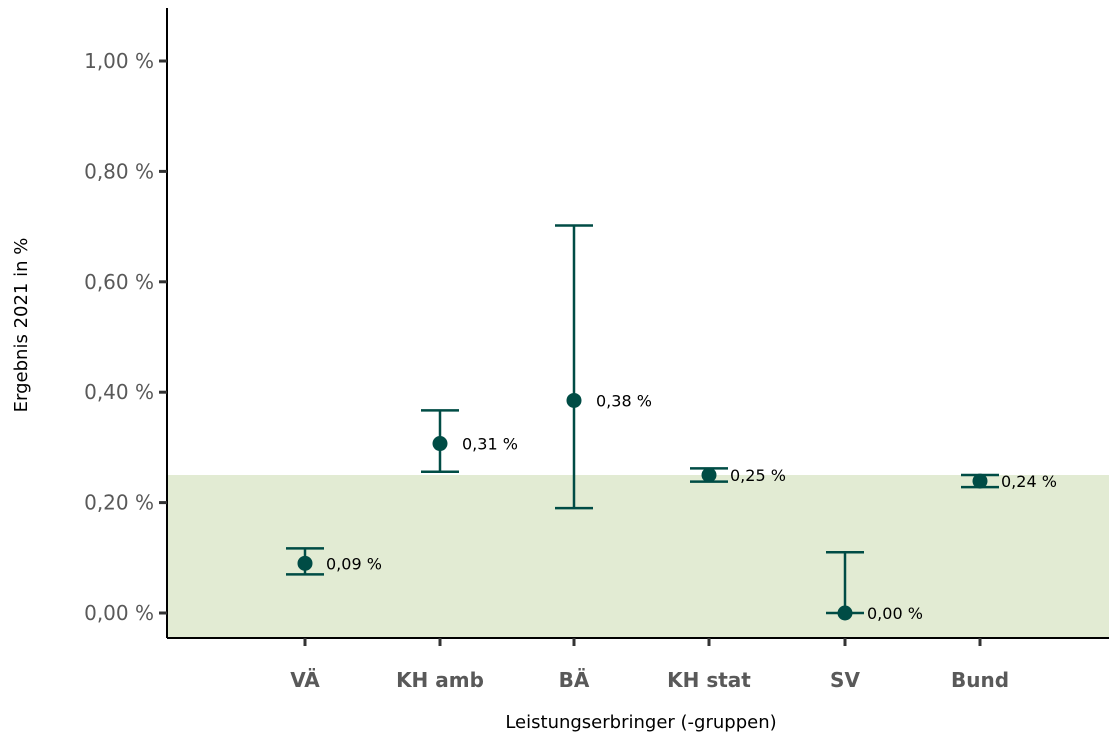 This screenshot has width=1109, height=740. I want to click on data-label: 0,25 %, so click(758, 475).